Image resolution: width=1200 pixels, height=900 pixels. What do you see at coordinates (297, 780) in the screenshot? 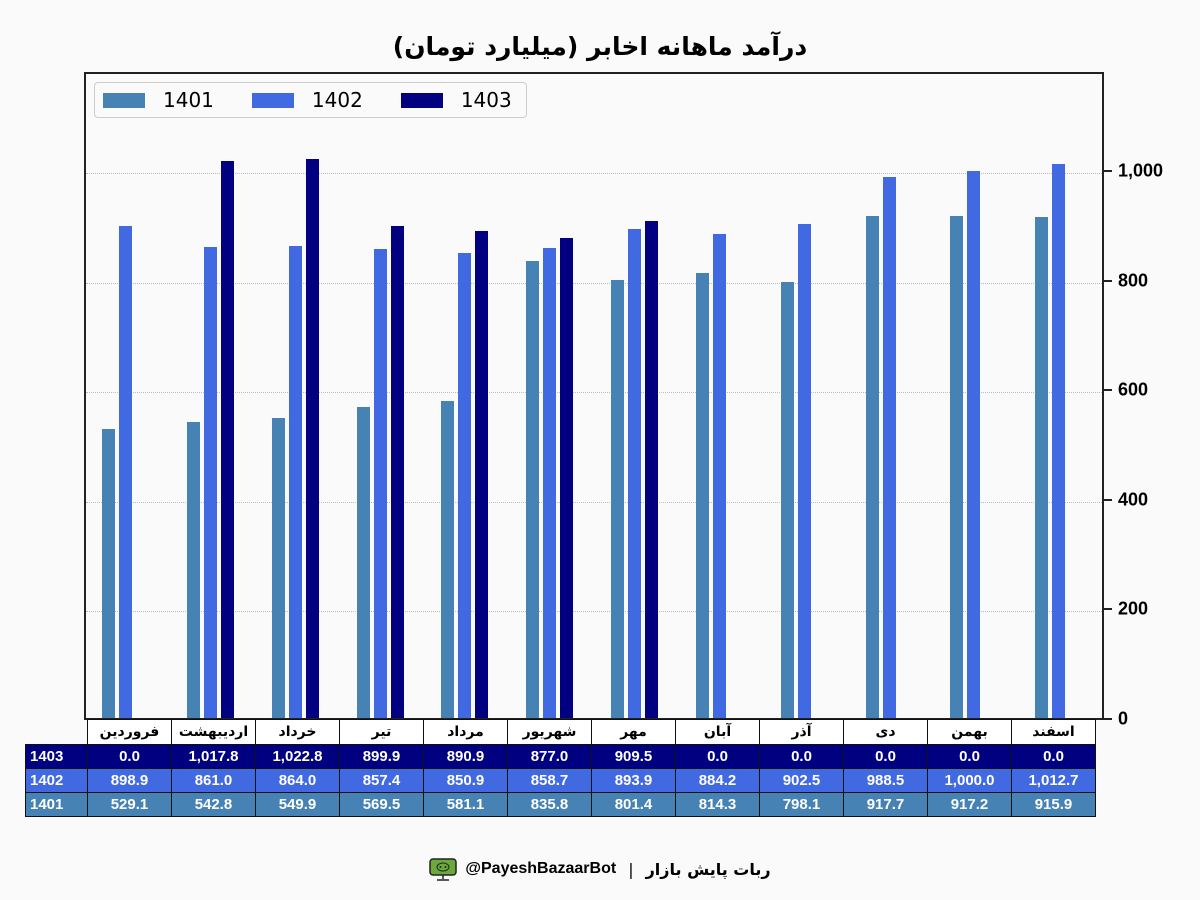
I see `table-cell: 864.0` at bounding box center [297, 780].